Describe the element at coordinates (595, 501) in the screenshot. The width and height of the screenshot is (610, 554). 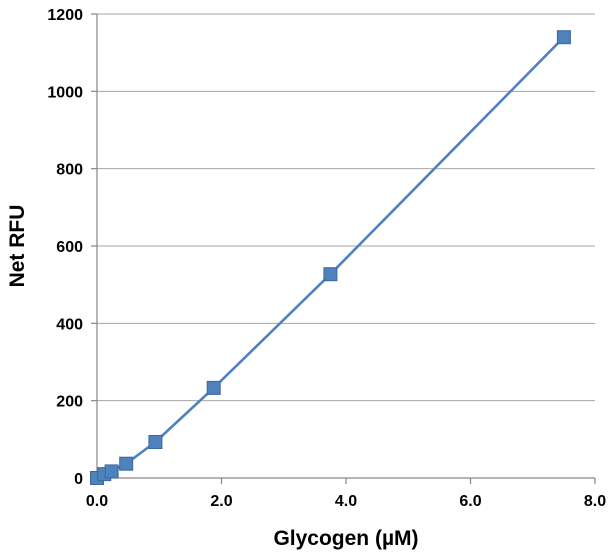
I see `x-tick-label: 8.0` at that location.